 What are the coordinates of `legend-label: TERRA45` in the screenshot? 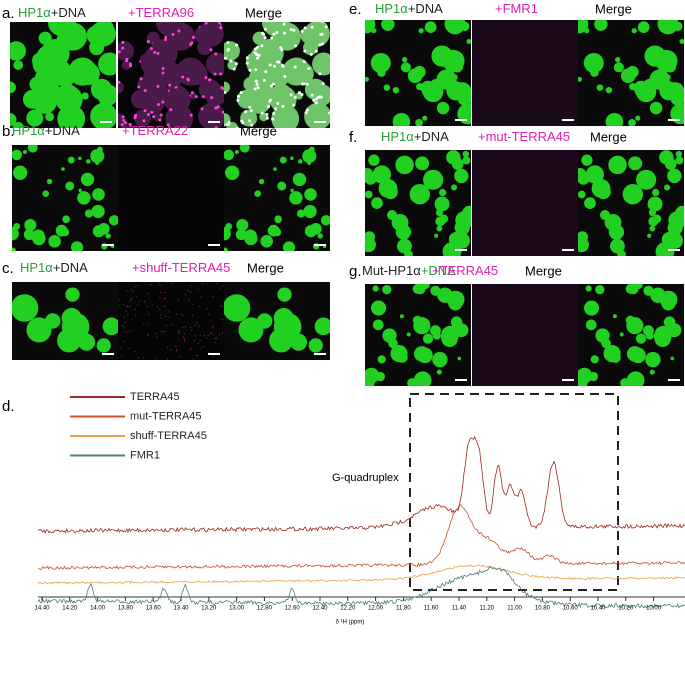 It's located at (155, 397).